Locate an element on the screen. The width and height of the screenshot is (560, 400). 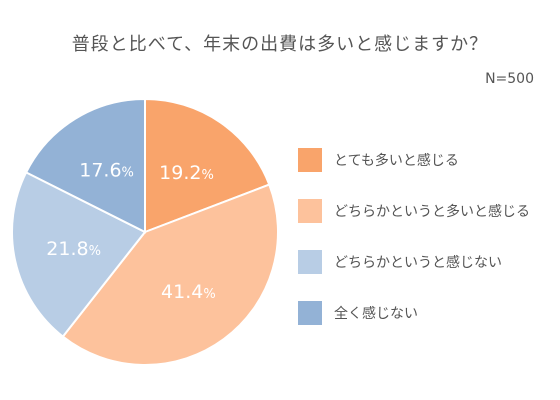
legend-item: どちらかというと感じない is located at coordinates (414, 262).